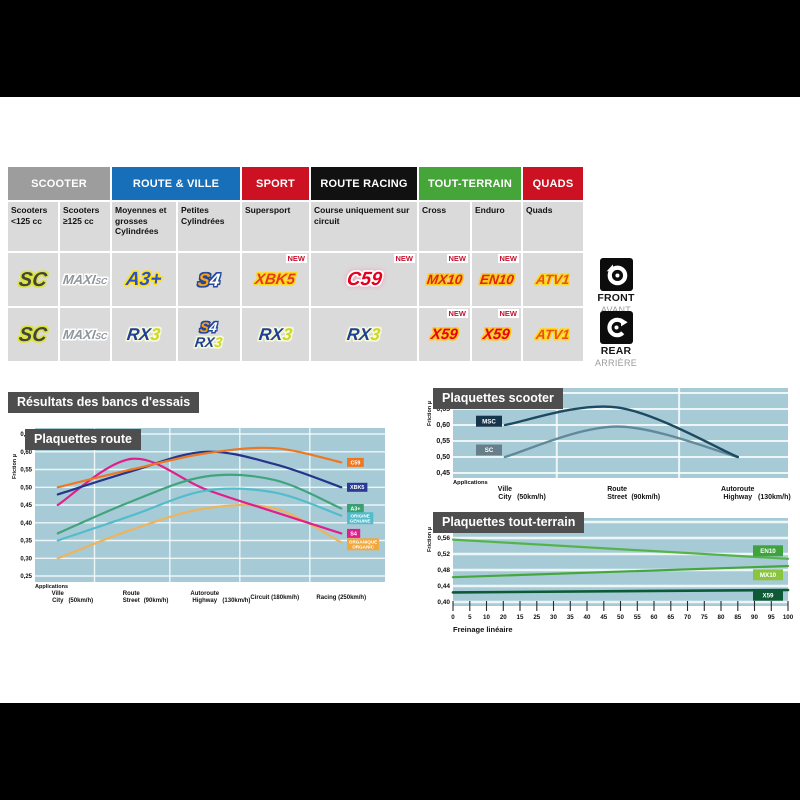  Describe the element at coordinates (156, 601) in the screenshot. I see `svg-text: (90km/h)` at that location.